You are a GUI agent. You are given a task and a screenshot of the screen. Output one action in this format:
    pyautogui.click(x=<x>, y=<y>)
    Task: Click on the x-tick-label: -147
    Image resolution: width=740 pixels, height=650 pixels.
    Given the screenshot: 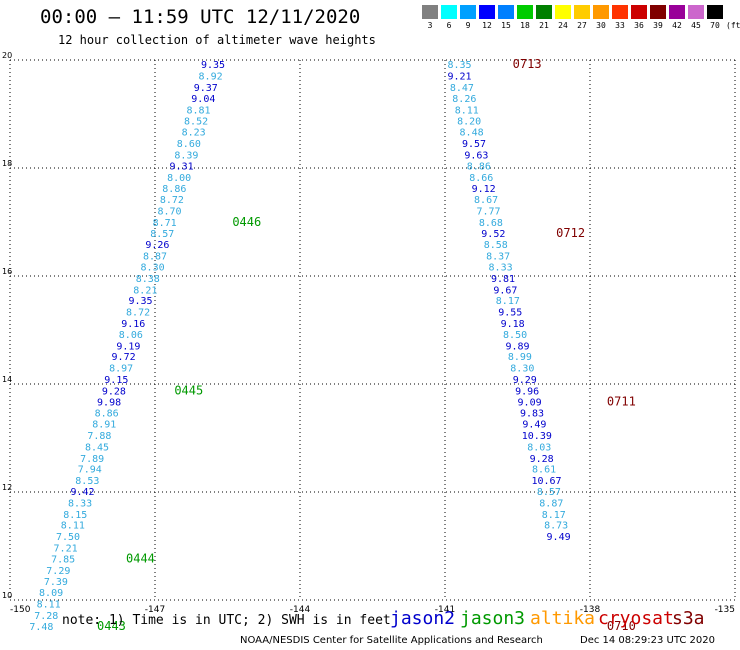 What is the action you would take?
    pyautogui.click(x=155, y=610)
    